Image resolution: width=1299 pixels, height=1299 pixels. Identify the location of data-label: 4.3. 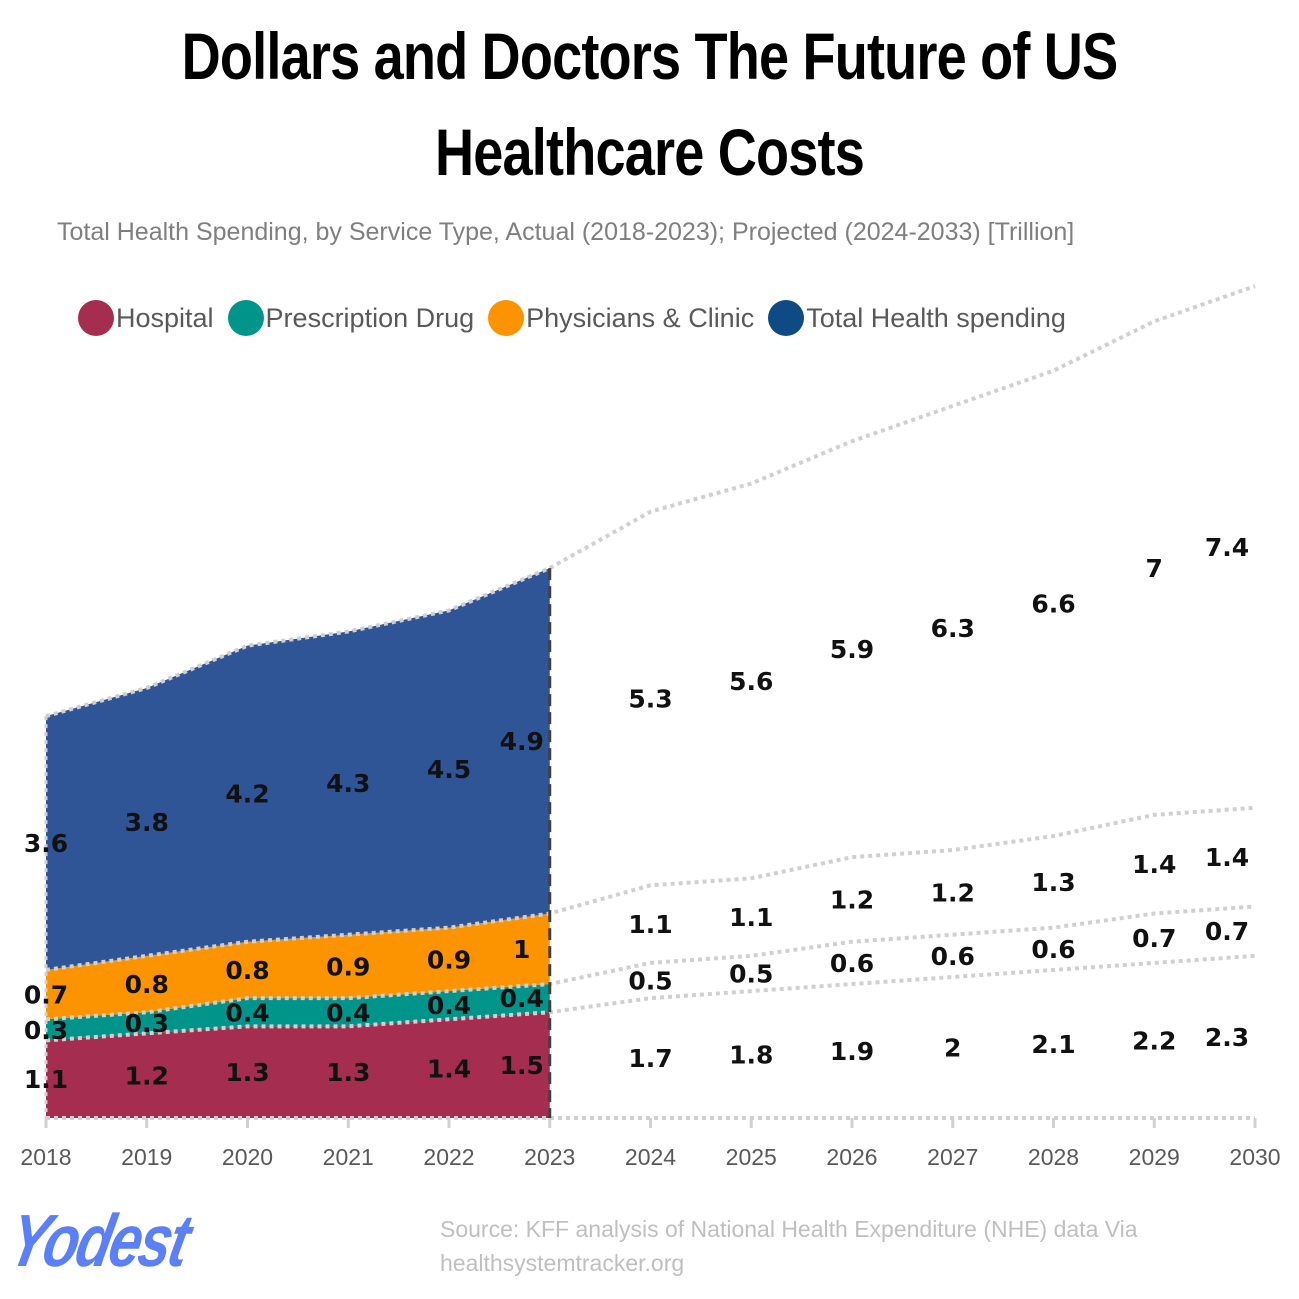
(348, 783).